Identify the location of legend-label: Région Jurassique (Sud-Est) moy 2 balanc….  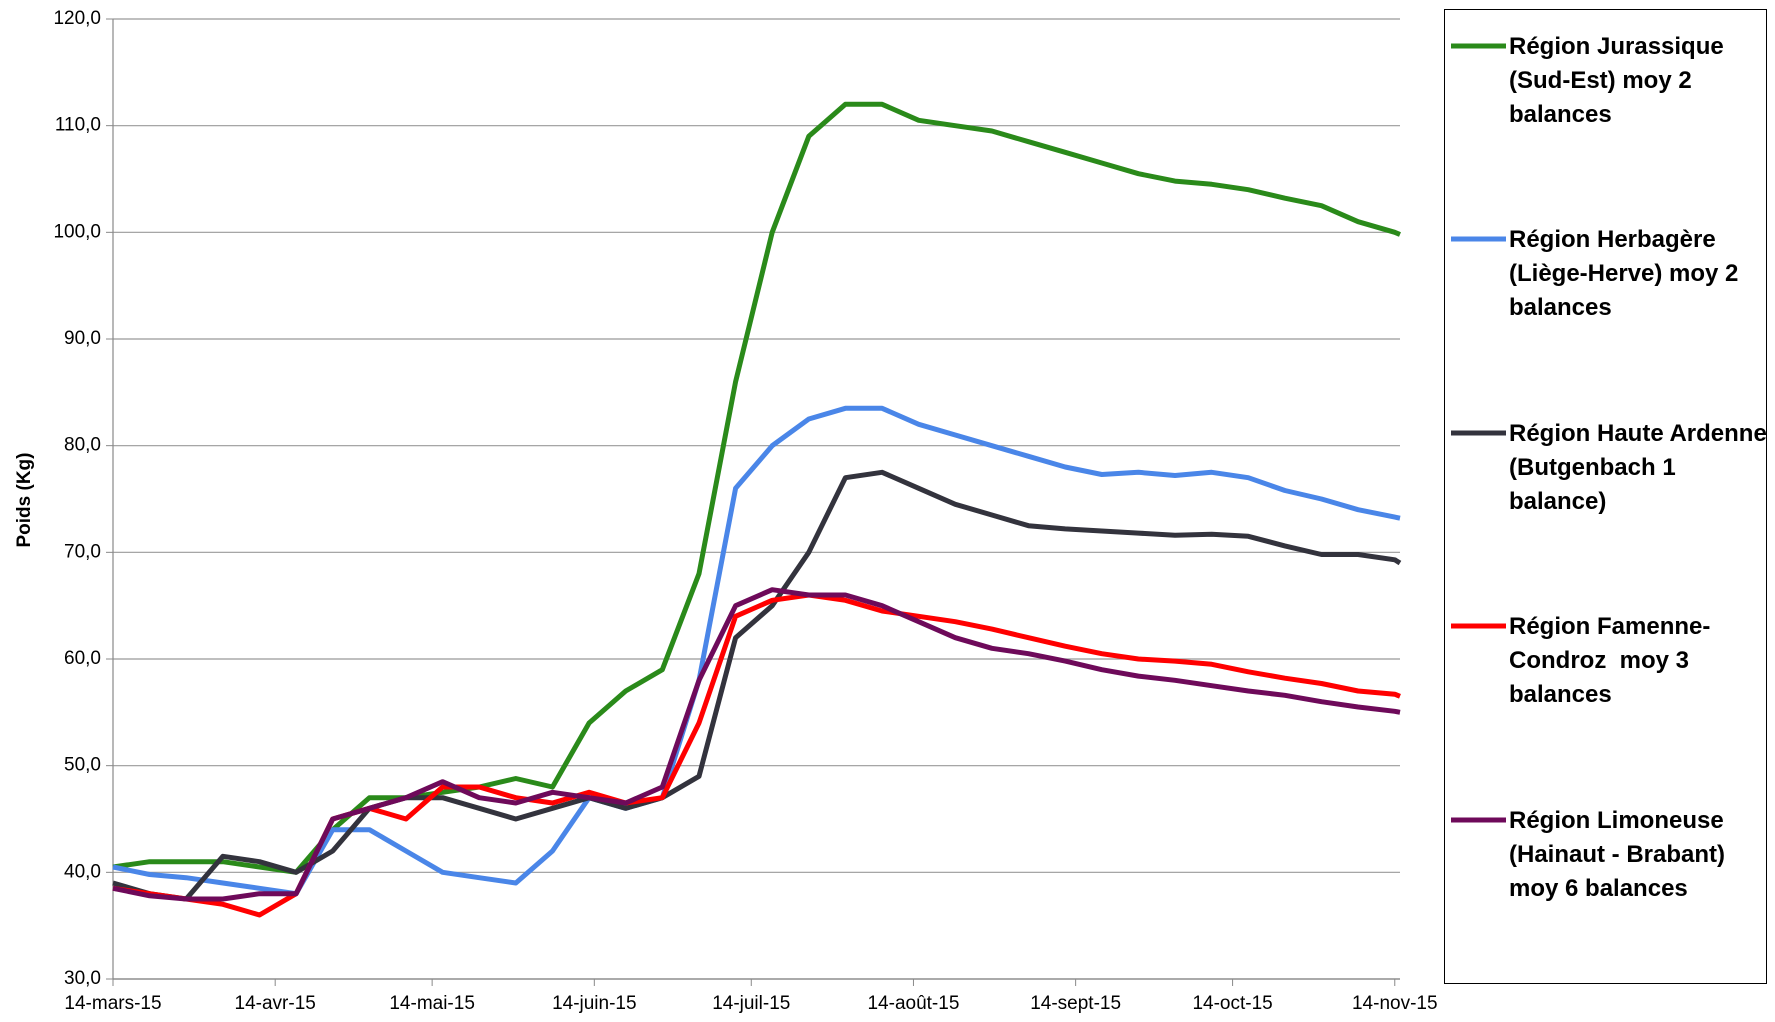
(1620, 80).